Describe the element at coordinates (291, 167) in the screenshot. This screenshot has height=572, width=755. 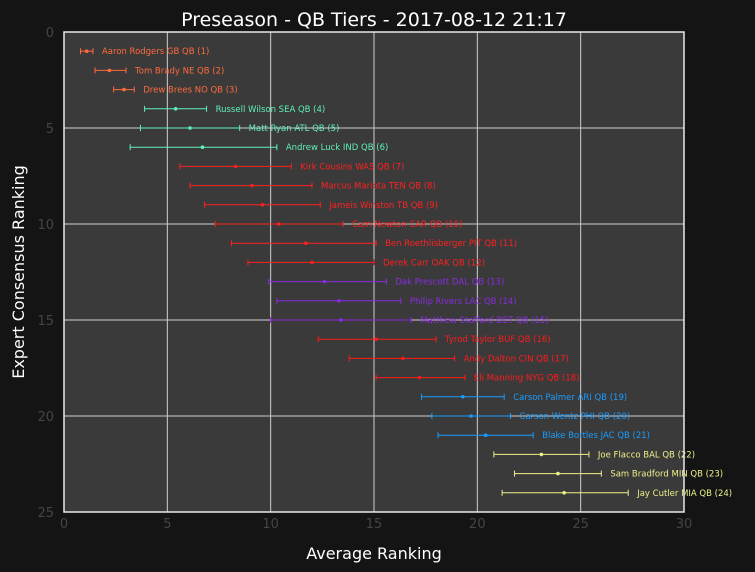
I see `player-errorbar: Kirk Cousins WAS QB (7)` at that location.